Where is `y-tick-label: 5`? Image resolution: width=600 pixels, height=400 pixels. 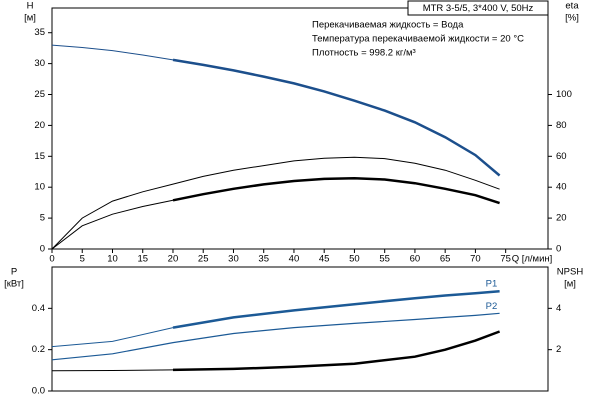
y-tick-label: 5 is located at coordinates (42, 218).